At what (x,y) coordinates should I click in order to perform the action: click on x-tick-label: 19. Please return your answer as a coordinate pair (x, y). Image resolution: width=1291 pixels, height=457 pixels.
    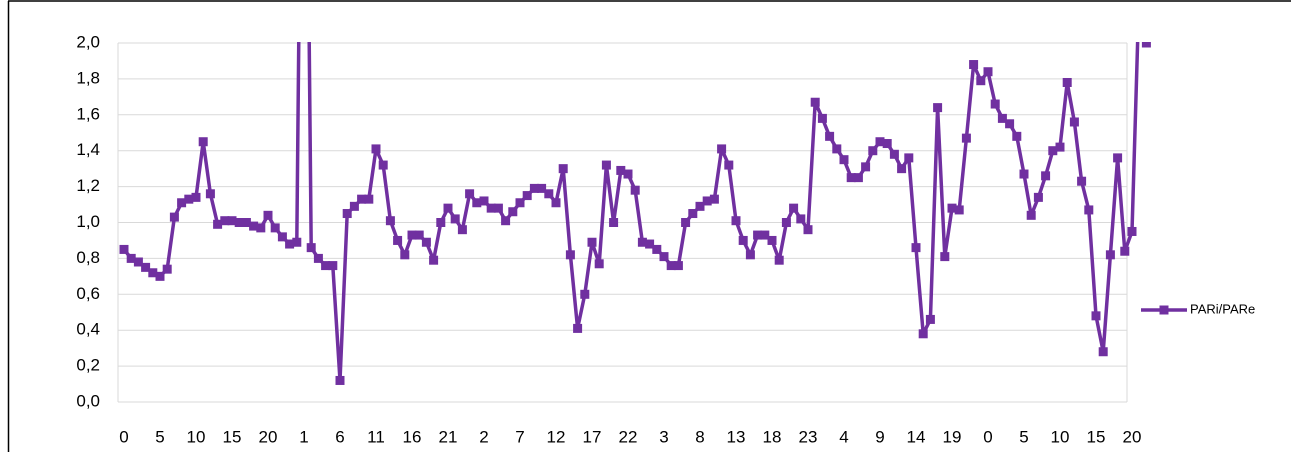
    Looking at the image, I should click on (952, 436).